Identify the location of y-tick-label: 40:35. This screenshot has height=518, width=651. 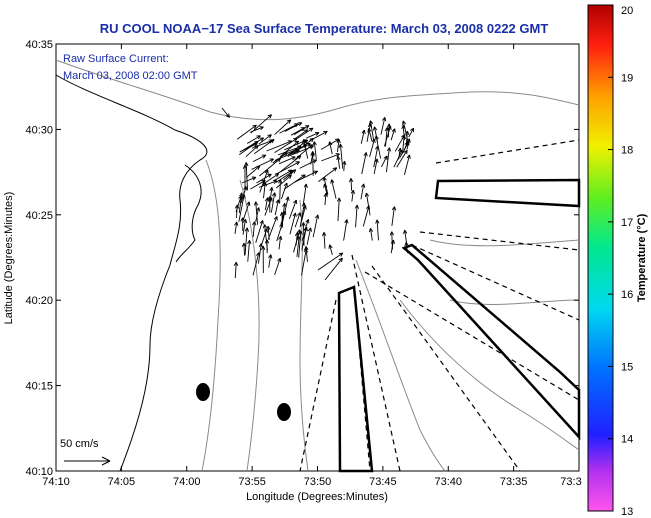
(39, 45).